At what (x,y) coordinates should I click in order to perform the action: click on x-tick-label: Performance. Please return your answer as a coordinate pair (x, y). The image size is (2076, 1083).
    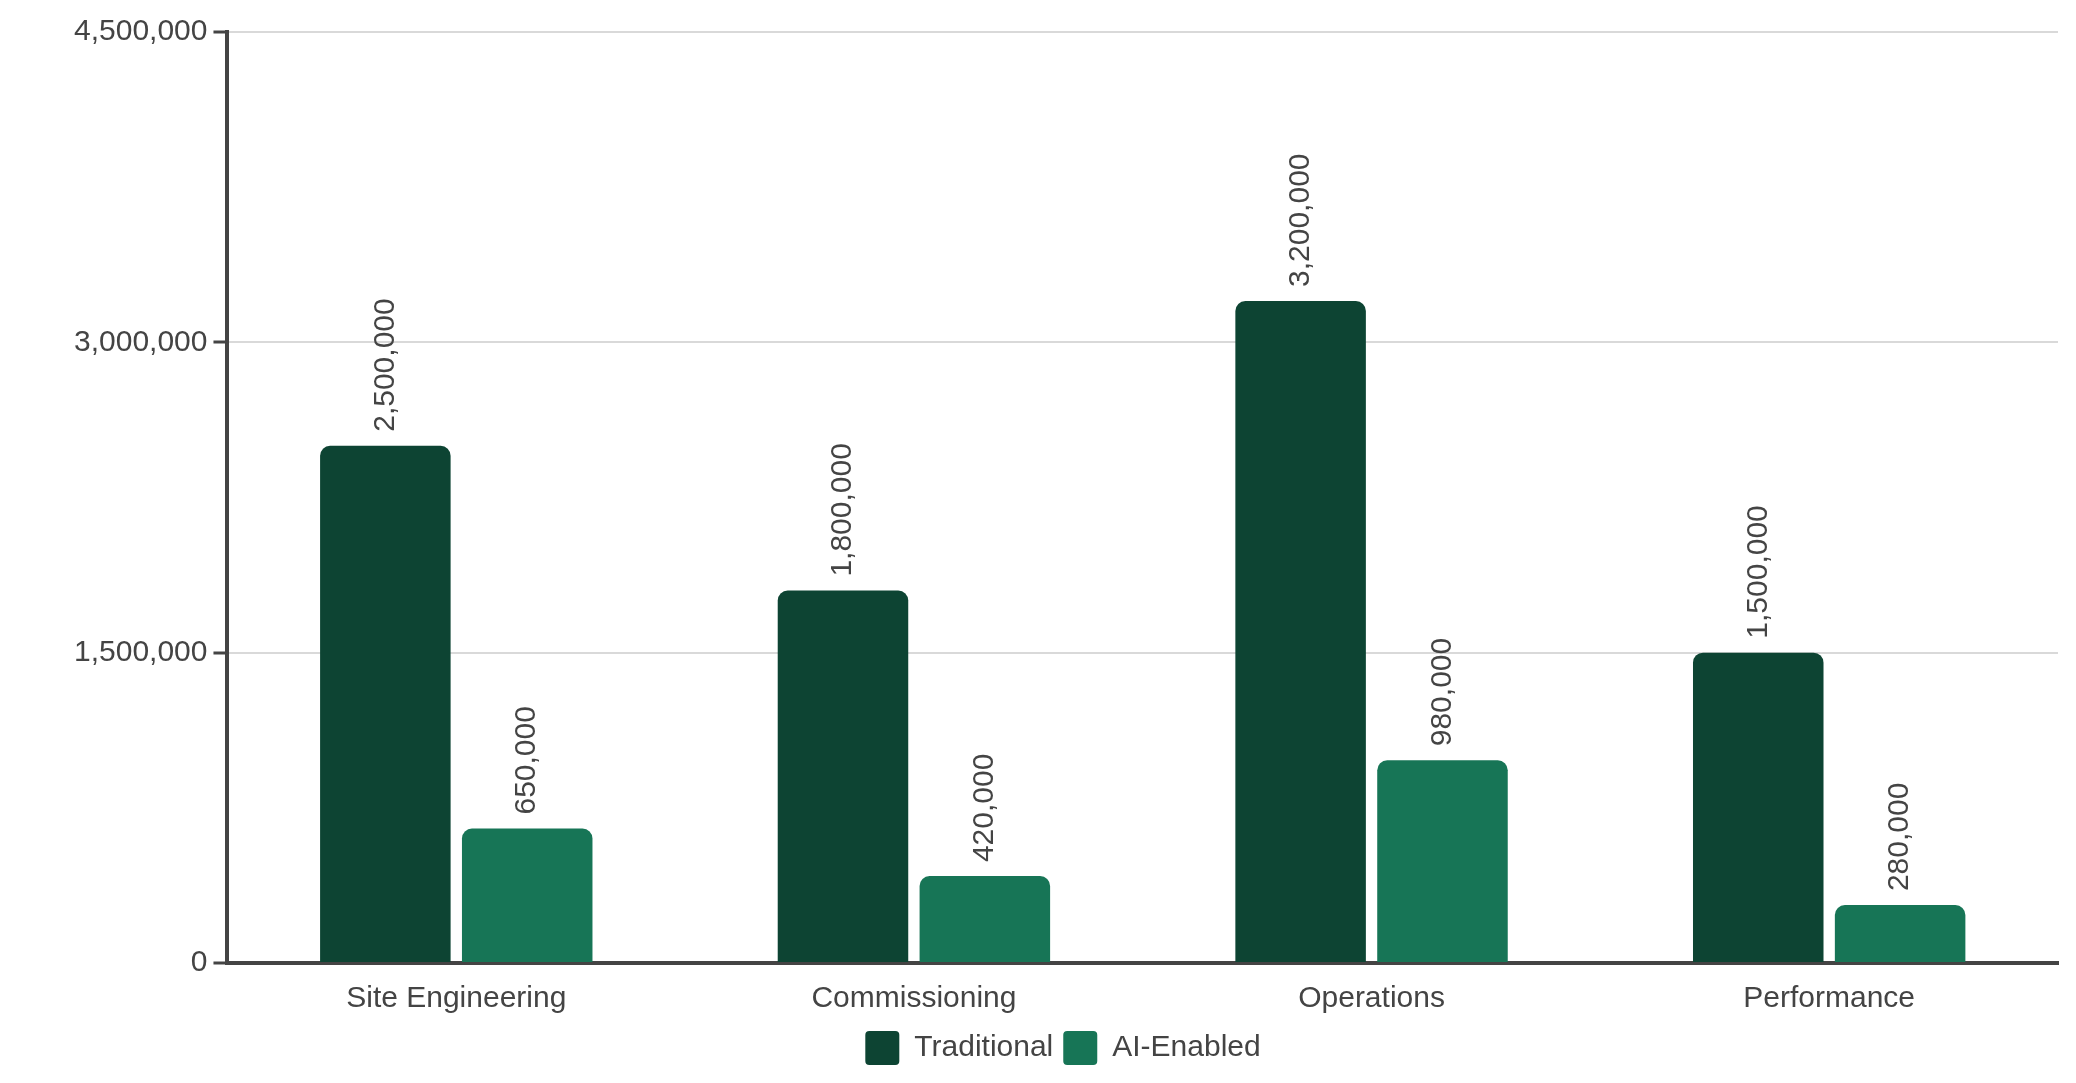
    Looking at the image, I should click on (1829, 997).